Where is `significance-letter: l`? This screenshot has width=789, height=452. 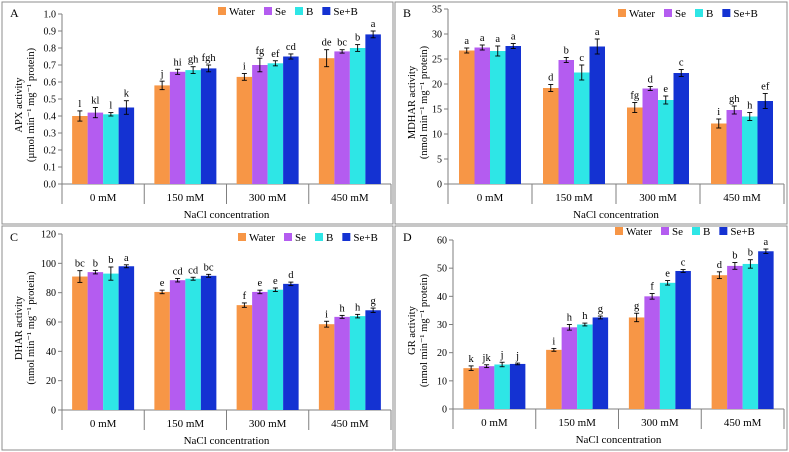 significance-letter: l is located at coordinates (110, 106).